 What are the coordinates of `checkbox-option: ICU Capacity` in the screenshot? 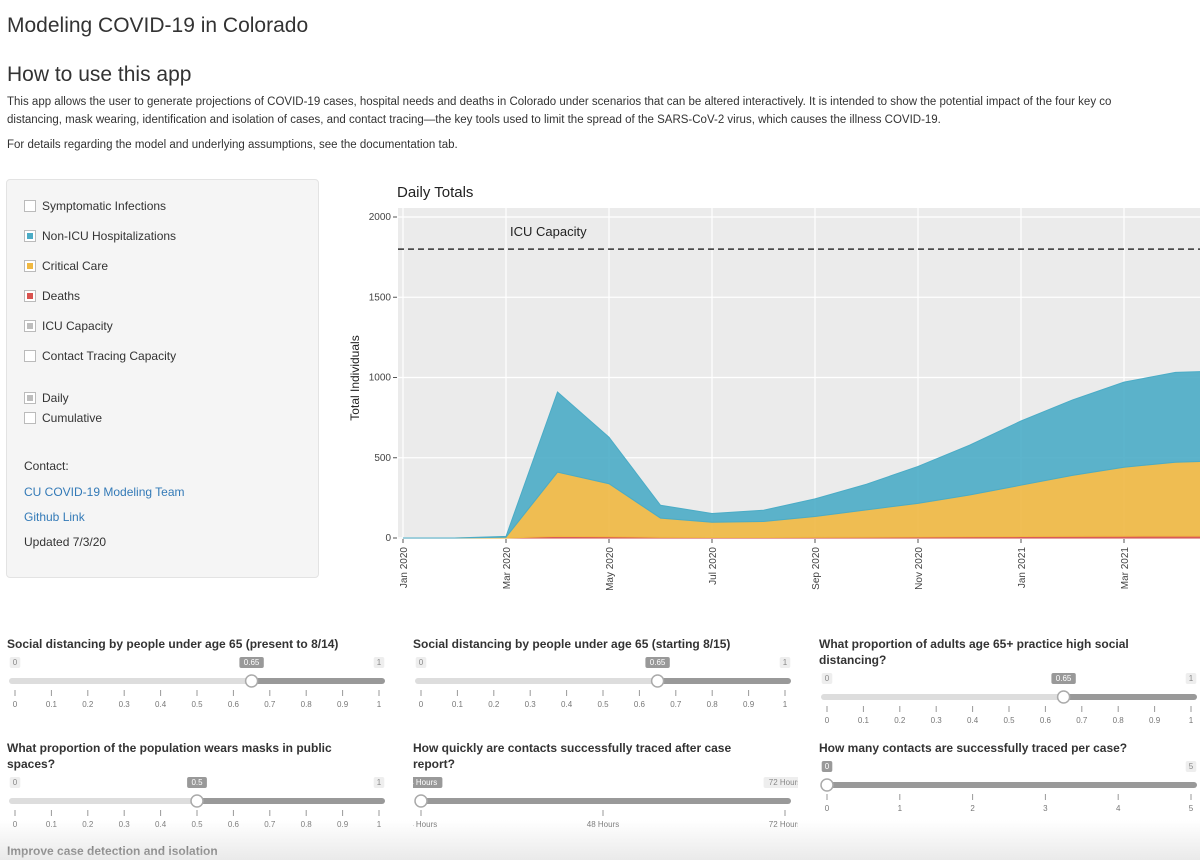 It's located at (68, 326).